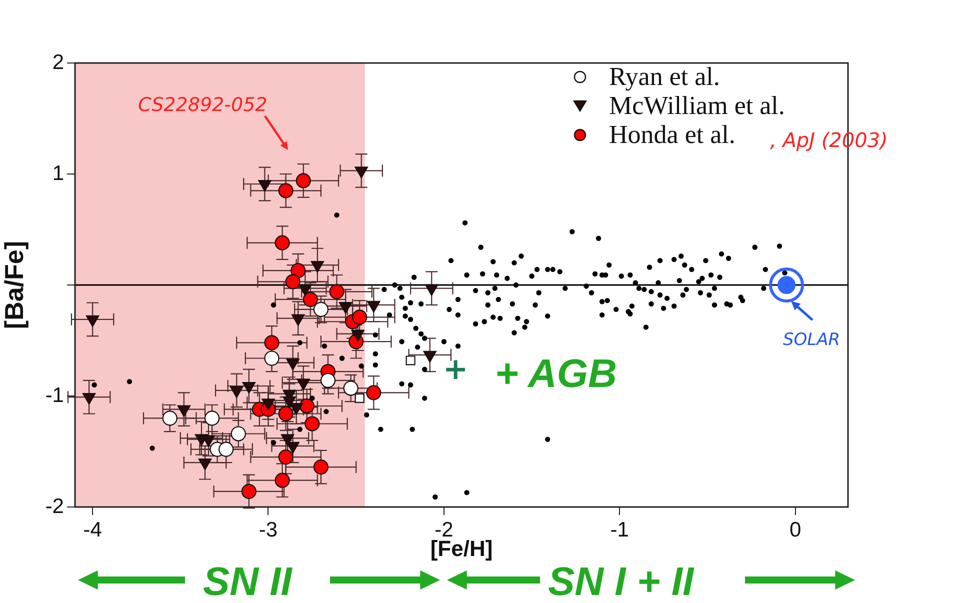 Image resolution: width=959 pixels, height=603 pixels. Describe the element at coordinates (54, 395) in the screenshot. I see `y-tick-label: -1` at that location.